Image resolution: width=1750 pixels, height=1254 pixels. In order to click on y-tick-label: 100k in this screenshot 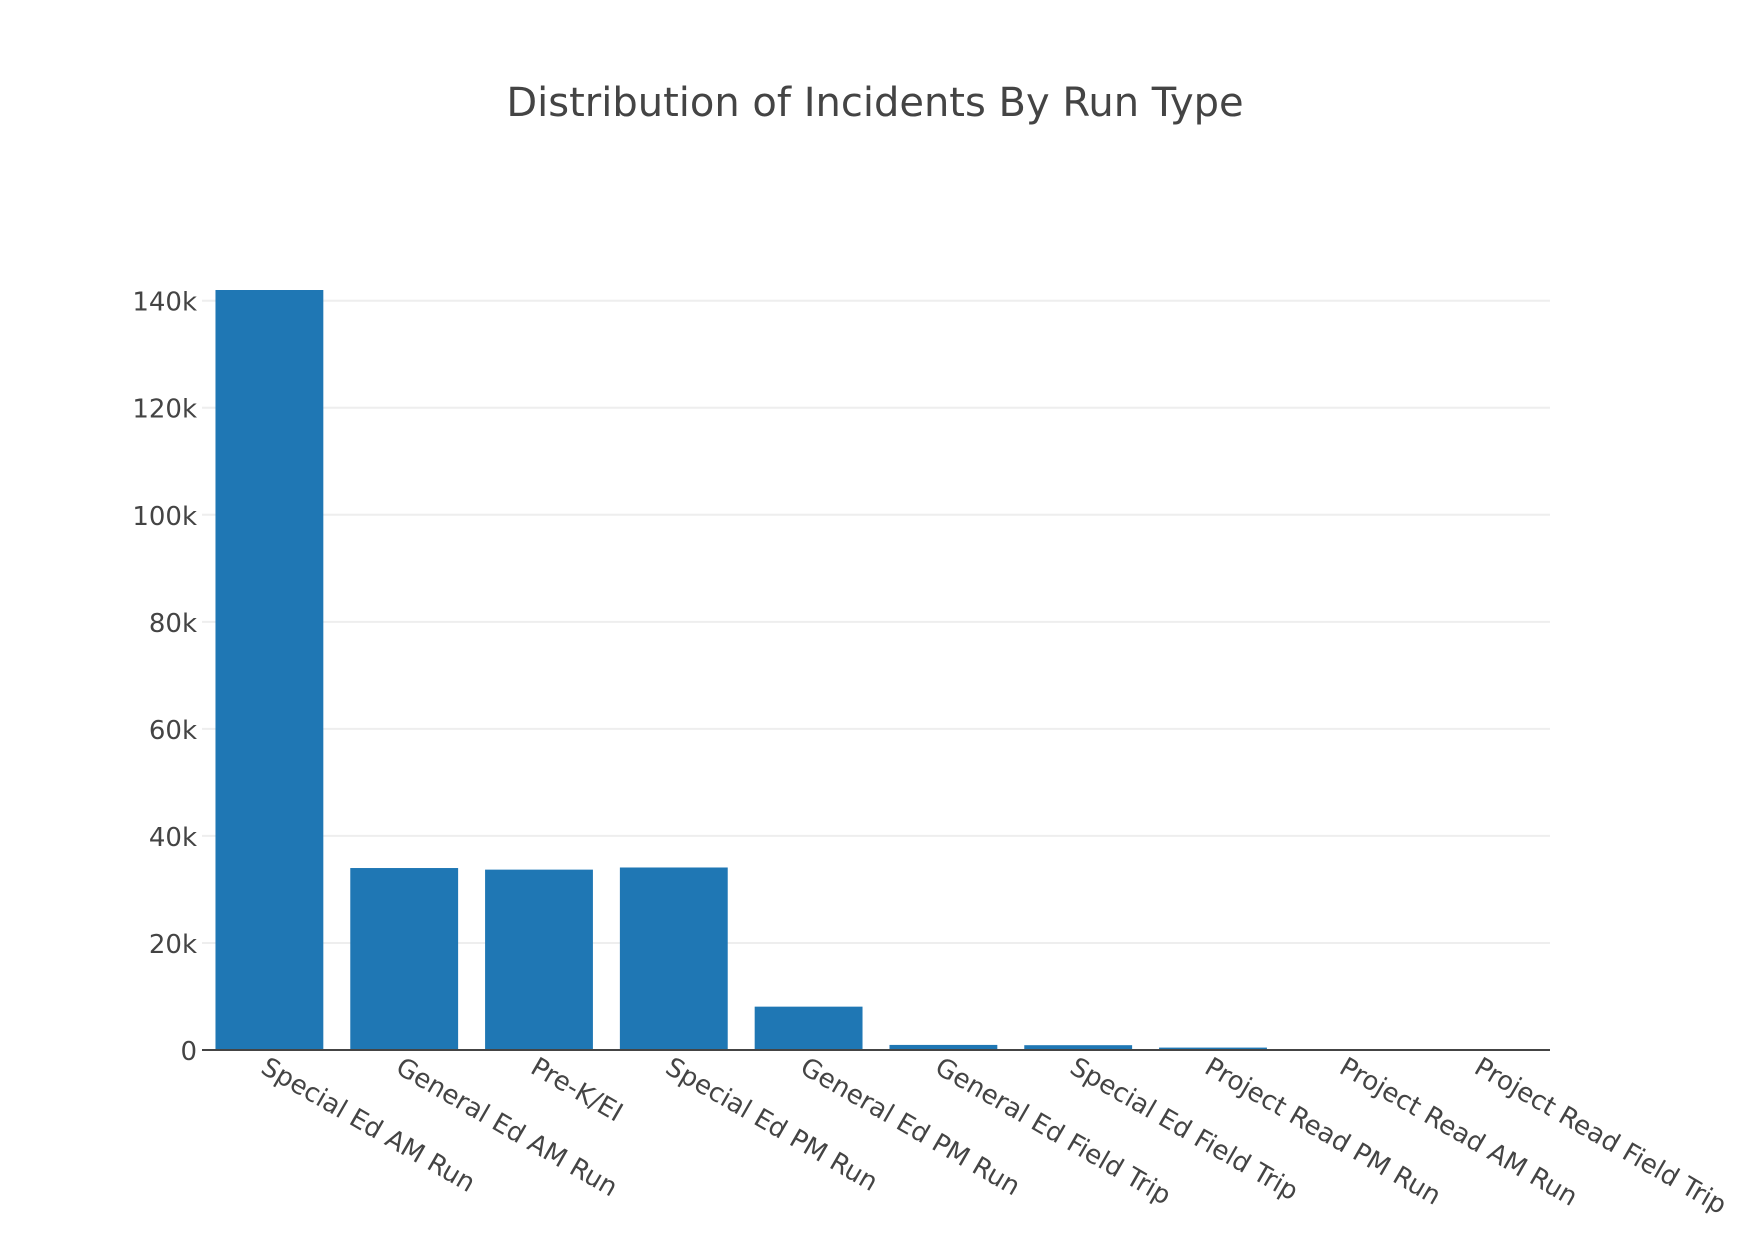, I will do `click(164, 517)`.